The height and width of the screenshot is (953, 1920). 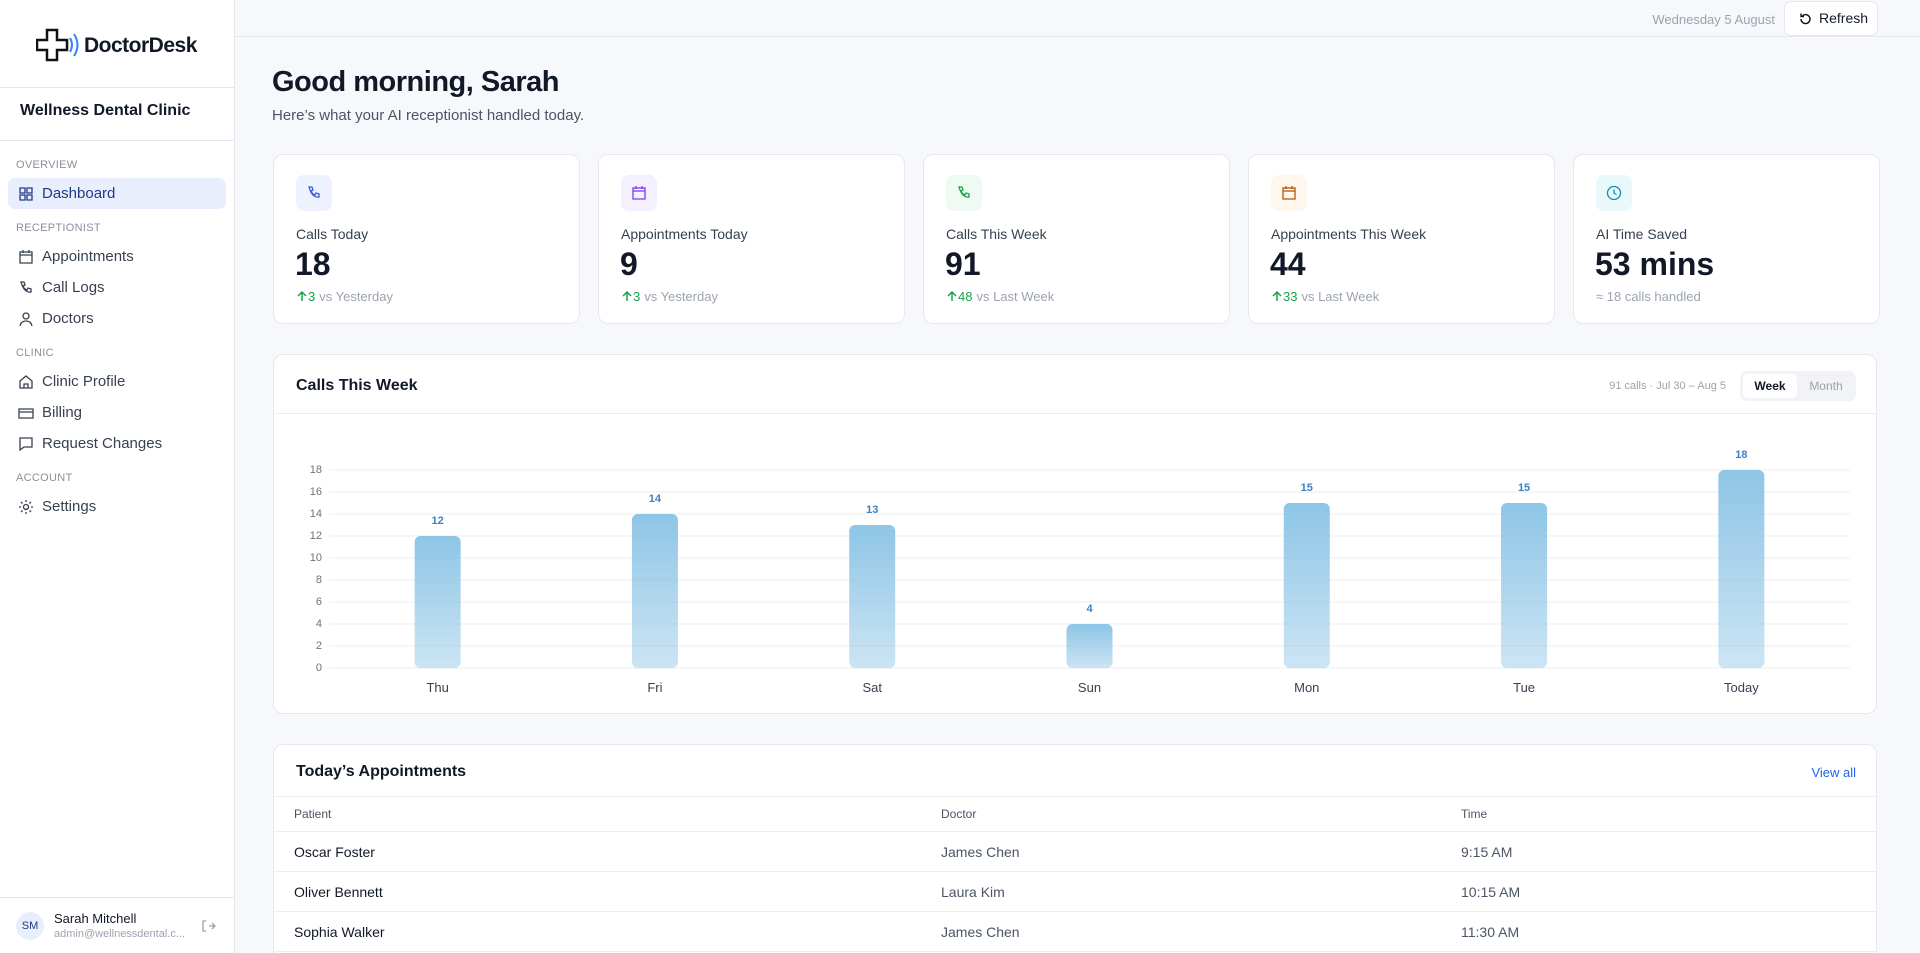 What do you see at coordinates (88, 256) in the screenshot?
I see `nav-label: Appointments` at bounding box center [88, 256].